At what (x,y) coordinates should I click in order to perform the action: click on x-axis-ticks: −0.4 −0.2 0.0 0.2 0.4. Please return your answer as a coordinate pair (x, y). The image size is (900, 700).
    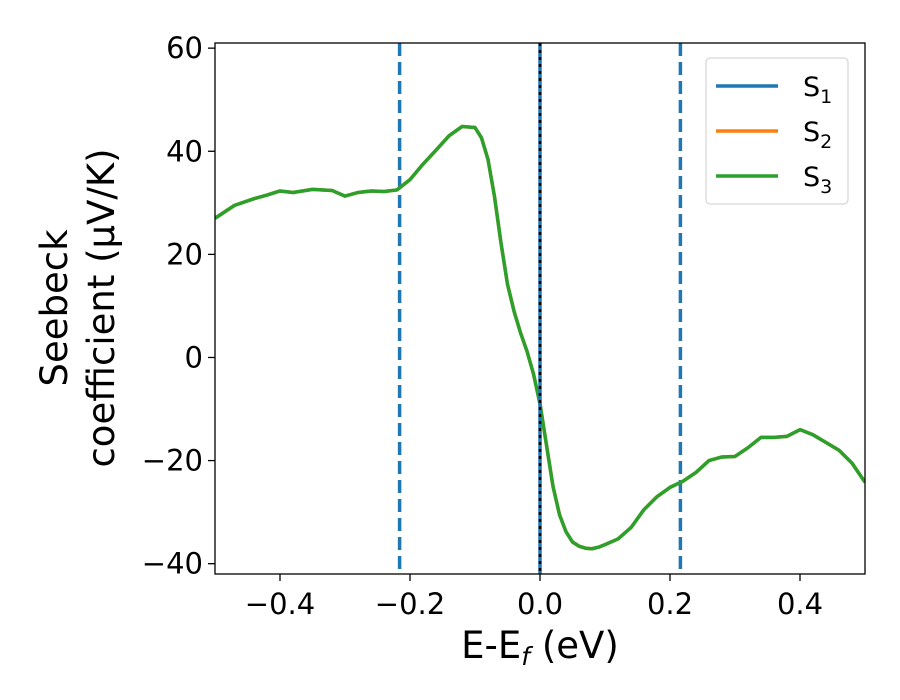
    Looking at the image, I should click on (534, 597).